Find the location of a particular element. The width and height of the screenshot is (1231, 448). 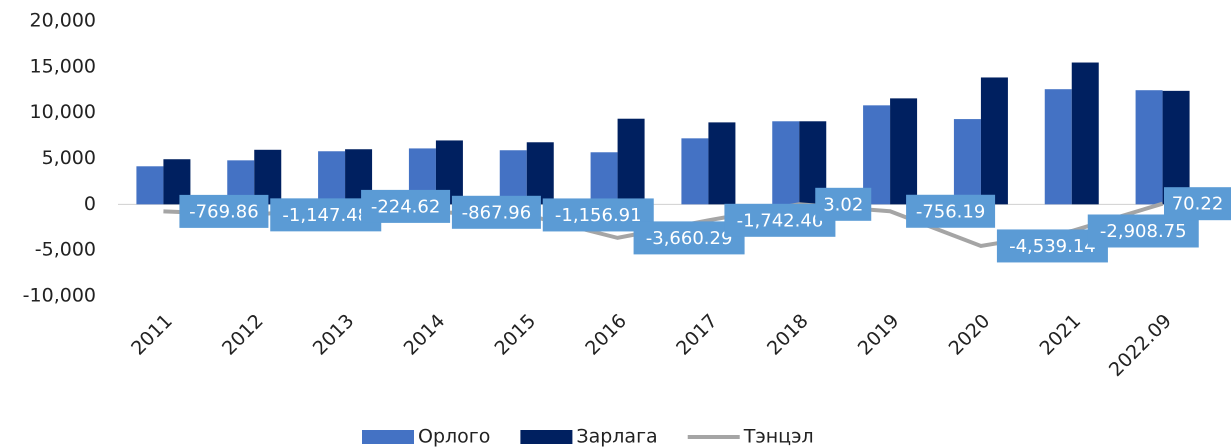

value-label: -867.96 is located at coordinates (496, 212).